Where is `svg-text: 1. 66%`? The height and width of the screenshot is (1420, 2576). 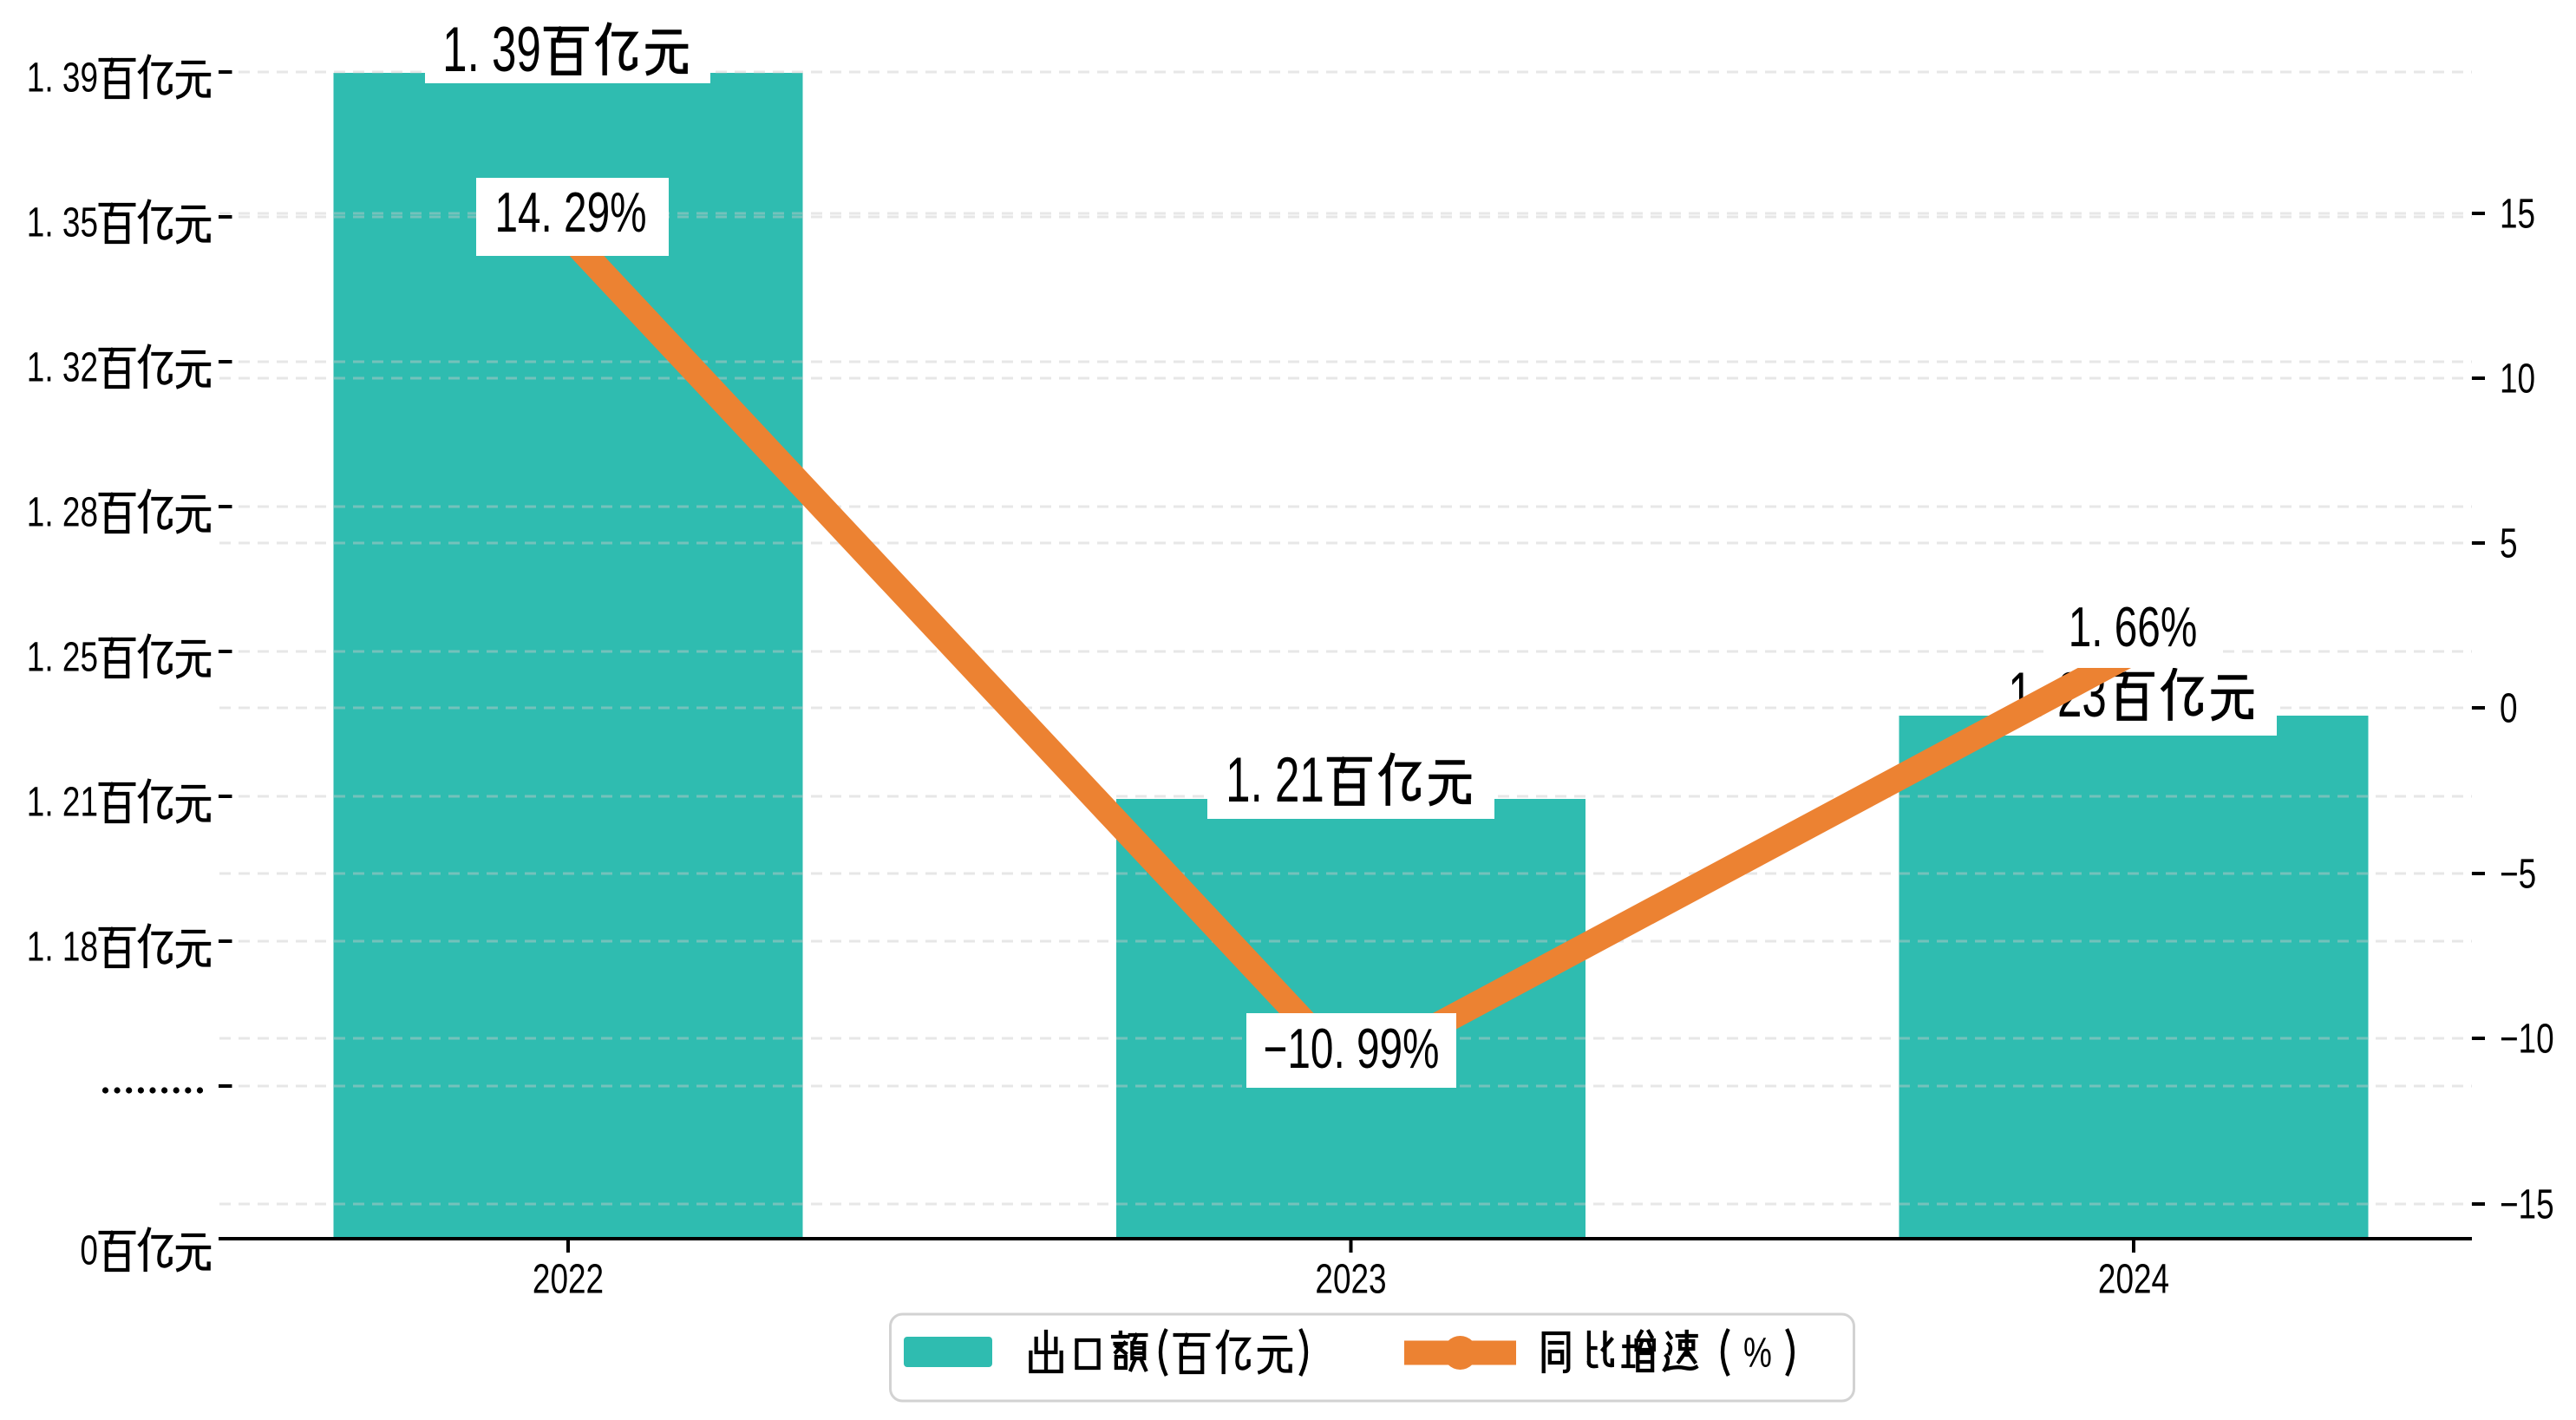 svg-text: 1. 66% is located at coordinates (2133, 628).